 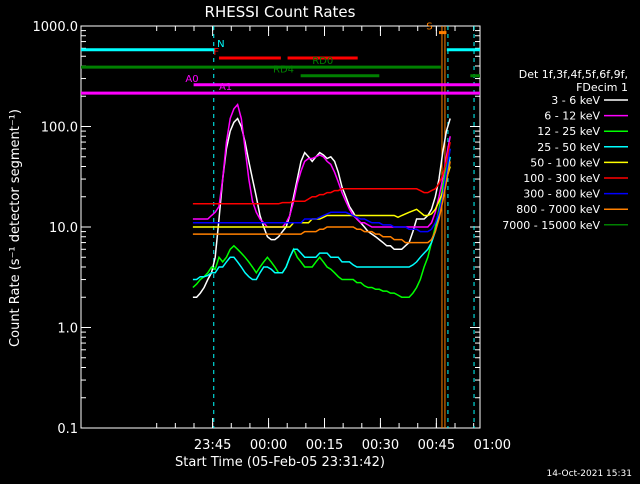 I want to click on legend-header: FDecim 1, so click(x=602, y=87).